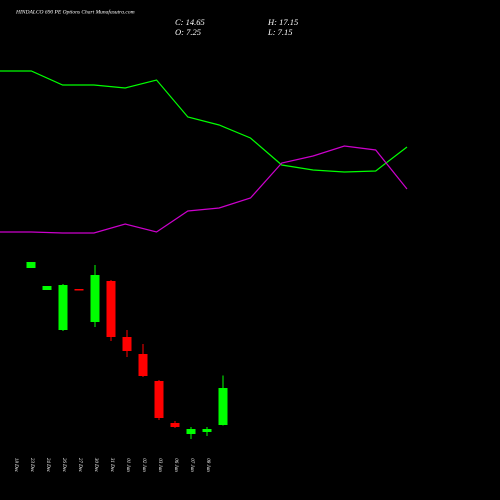 The width and height of the screenshot is (500, 500). Describe the element at coordinates (175, 465) in the screenshot. I see `x-tick-label: 06 Jan` at that location.